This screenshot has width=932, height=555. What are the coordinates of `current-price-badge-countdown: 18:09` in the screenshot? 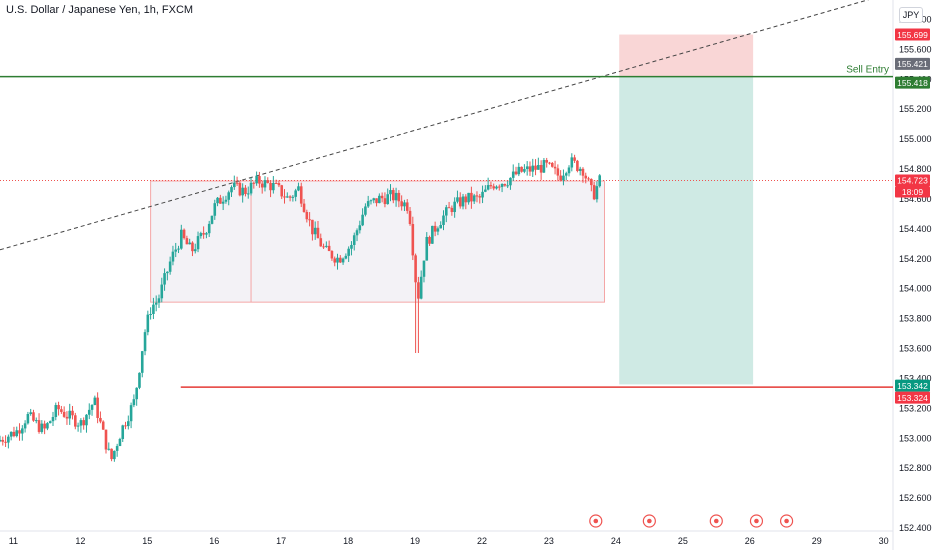 It's located at (913, 192).